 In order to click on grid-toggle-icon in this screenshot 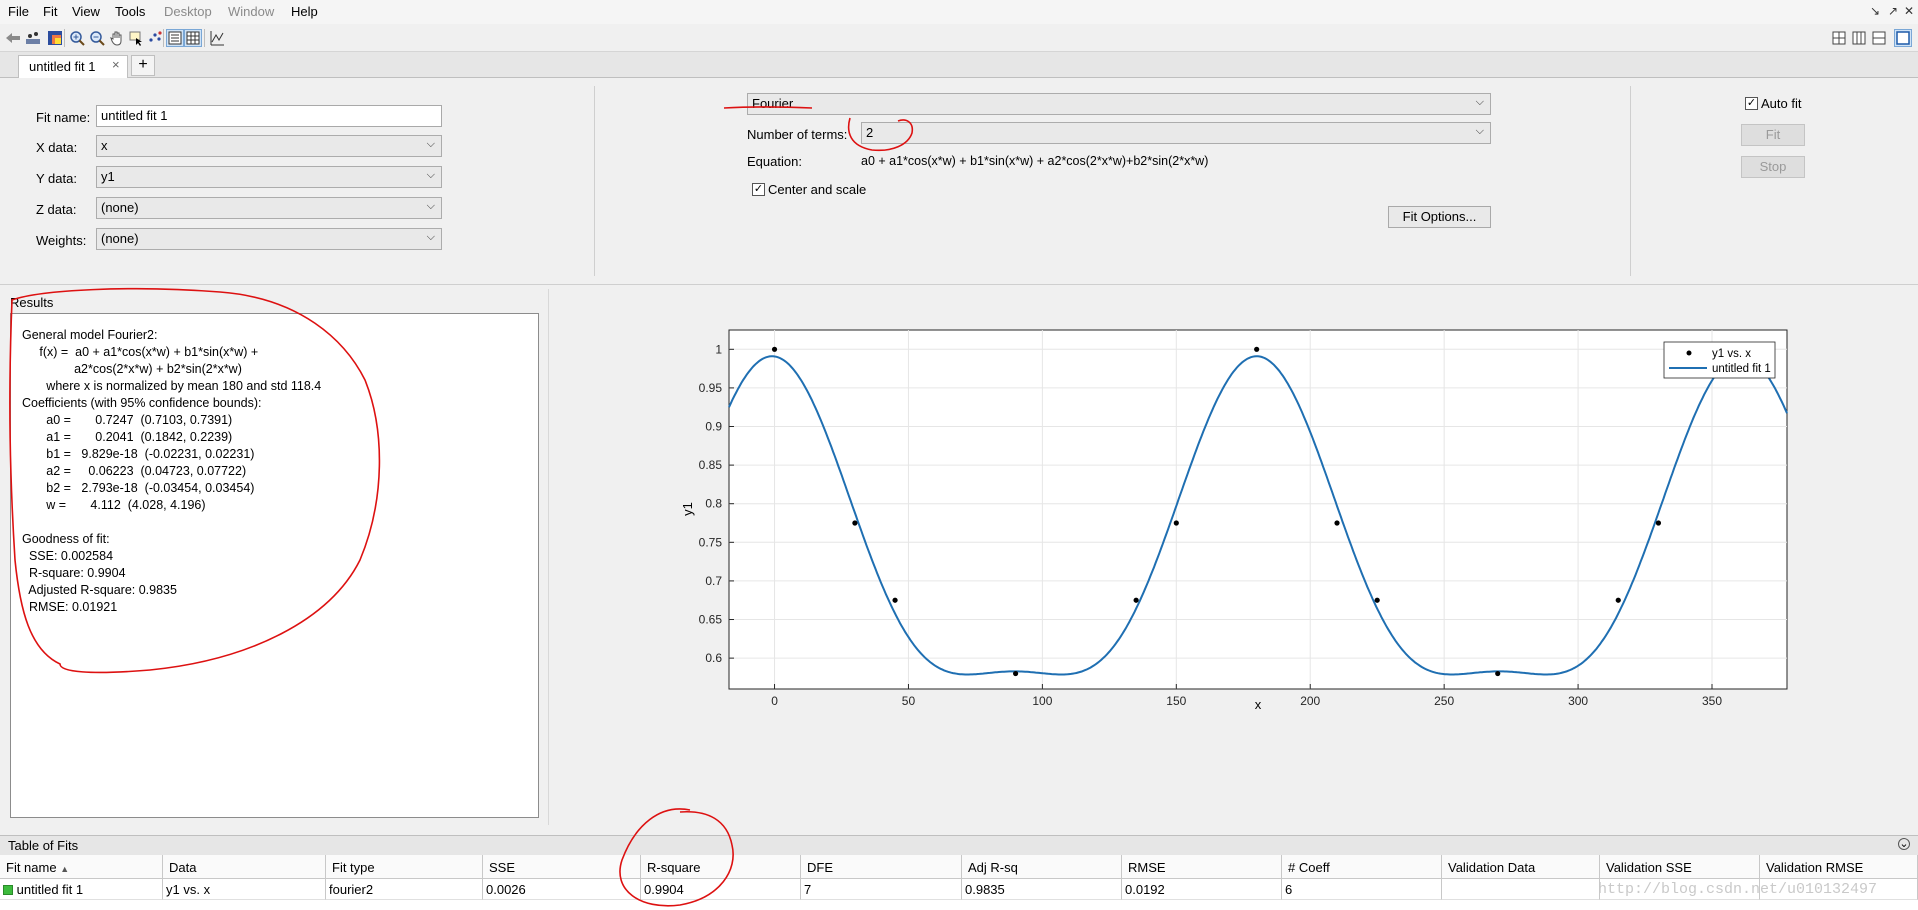, I will do `click(193, 38)`.